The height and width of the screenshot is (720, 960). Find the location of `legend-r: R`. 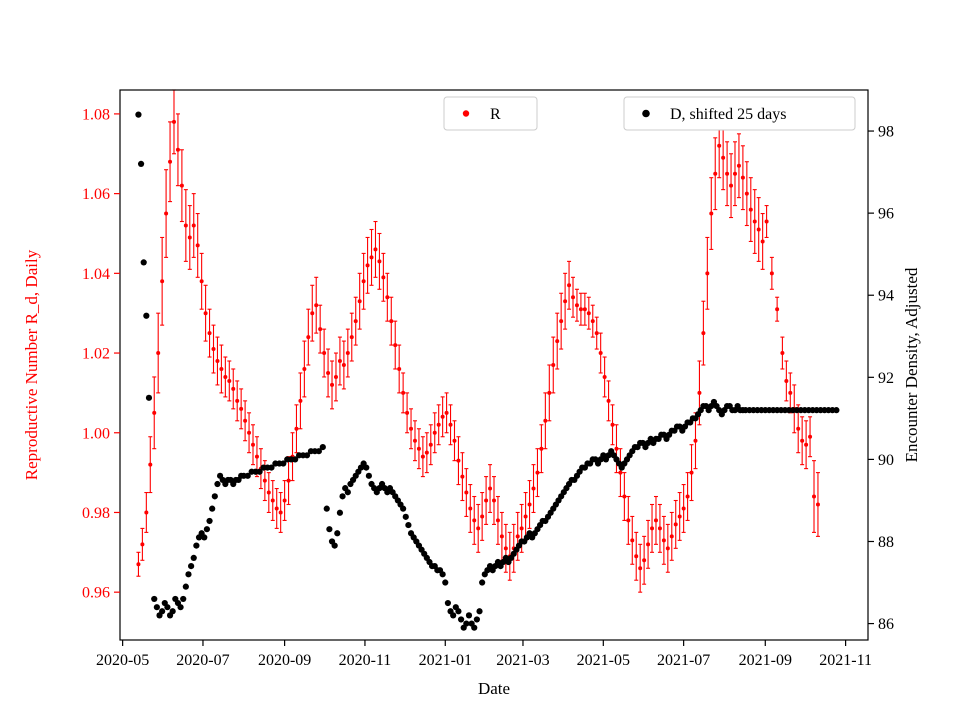

legend-r: R is located at coordinates (490, 113).